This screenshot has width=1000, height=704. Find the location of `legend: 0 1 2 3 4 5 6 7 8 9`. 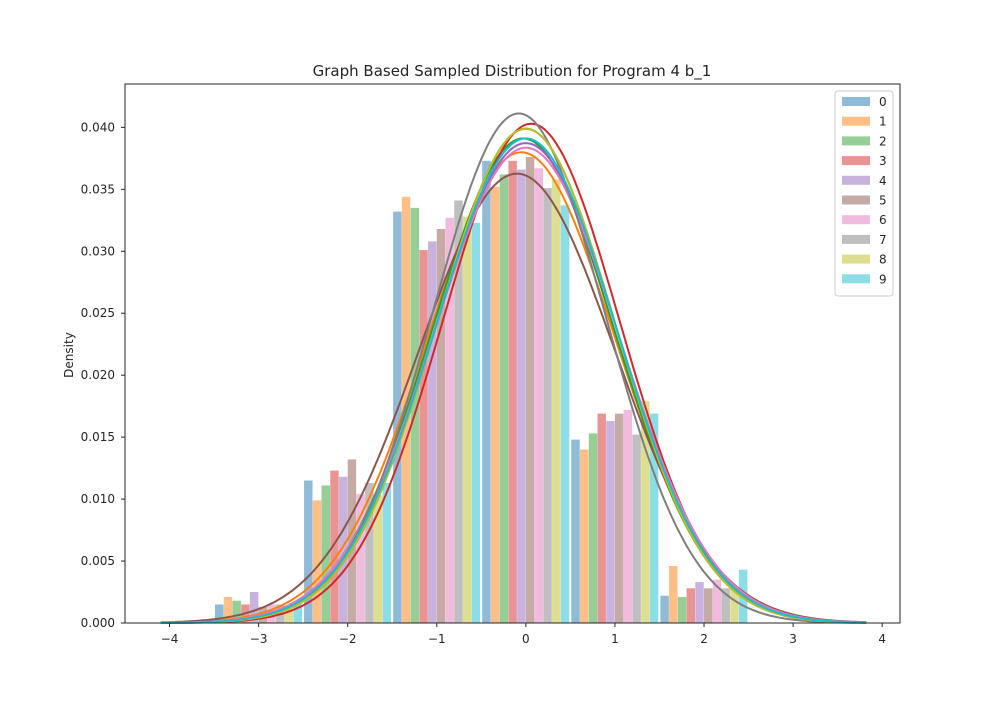

legend: 0 1 2 3 4 5 6 7 8 9 is located at coordinates (864, 193).